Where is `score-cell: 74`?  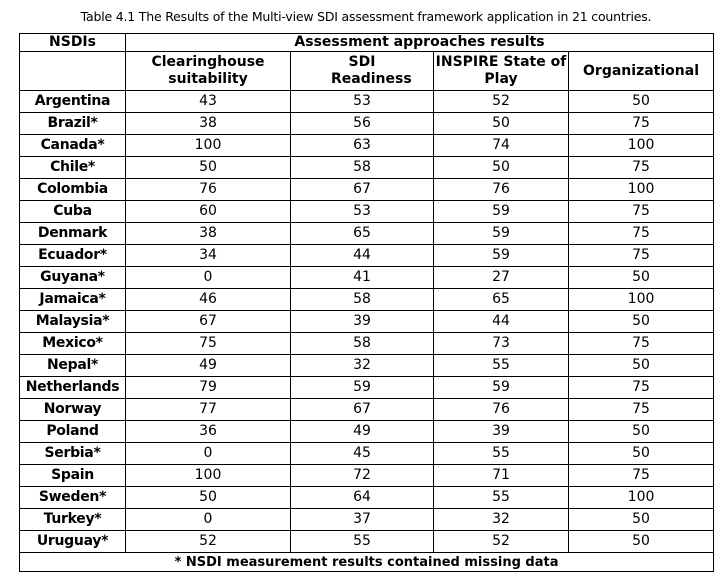 score-cell: 74 is located at coordinates (501, 145).